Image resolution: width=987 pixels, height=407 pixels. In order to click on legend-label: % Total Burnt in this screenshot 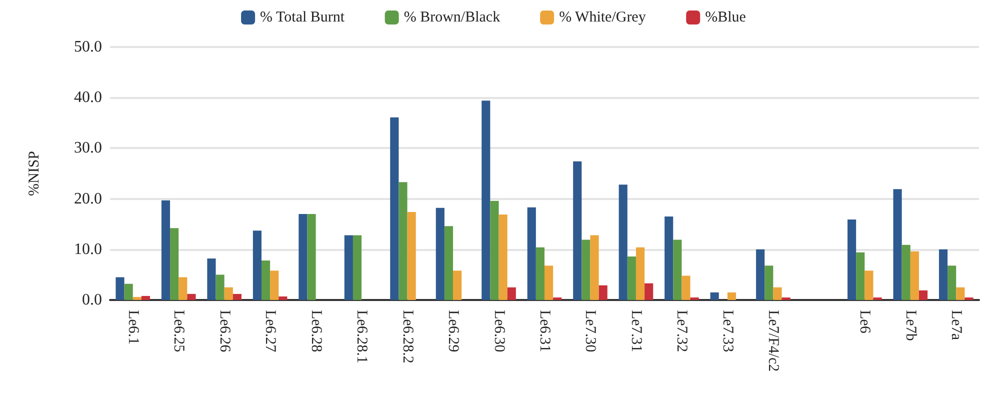, I will do `click(303, 18)`.